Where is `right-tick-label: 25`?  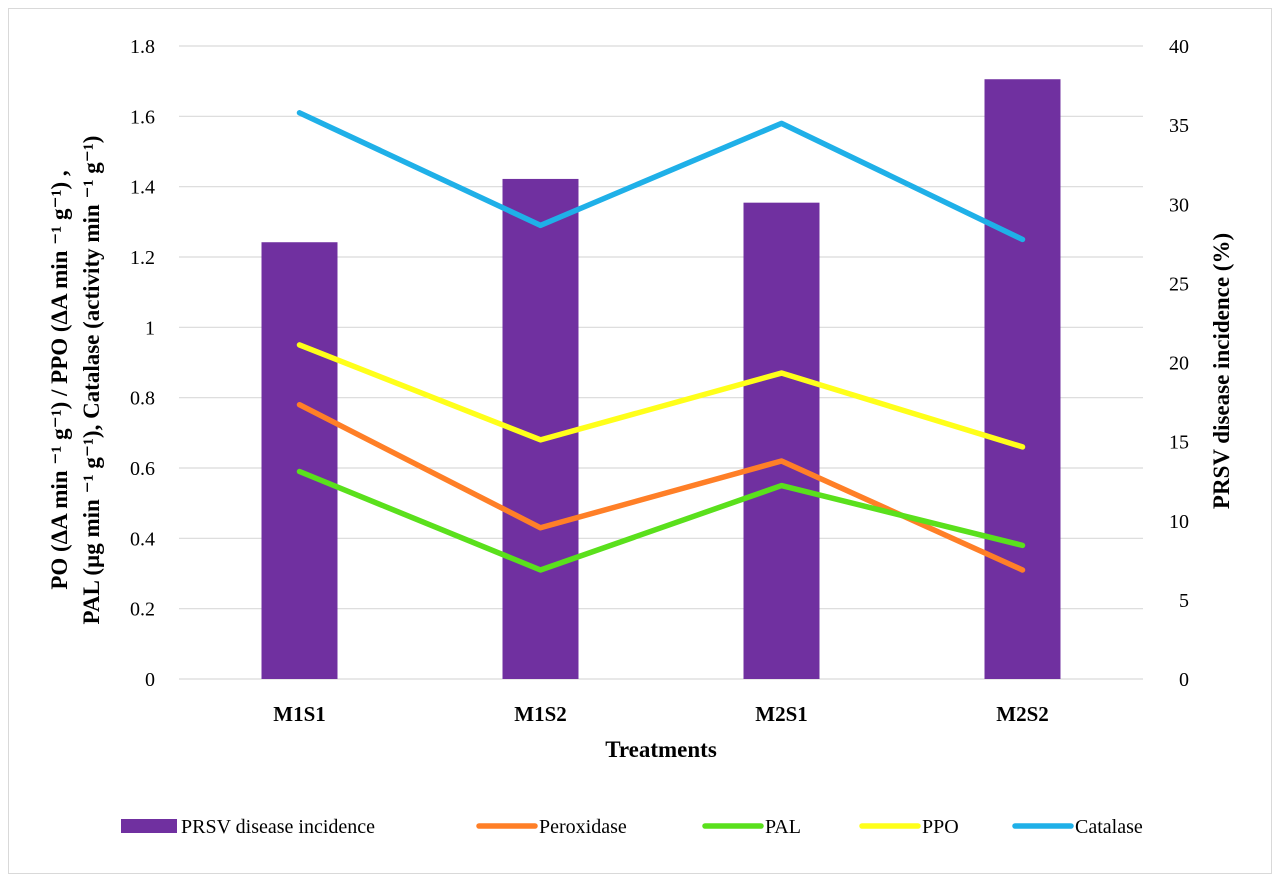 right-tick-label: 25 is located at coordinates (1179, 284).